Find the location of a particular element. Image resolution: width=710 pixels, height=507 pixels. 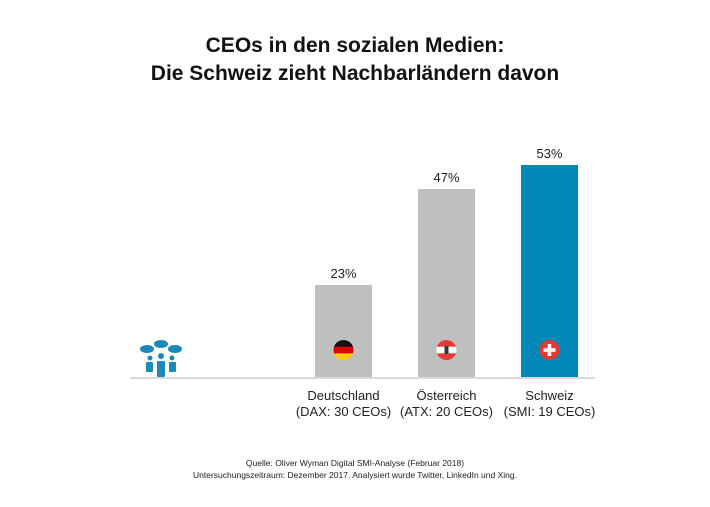

germany-flag-icon is located at coordinates (343, 350).